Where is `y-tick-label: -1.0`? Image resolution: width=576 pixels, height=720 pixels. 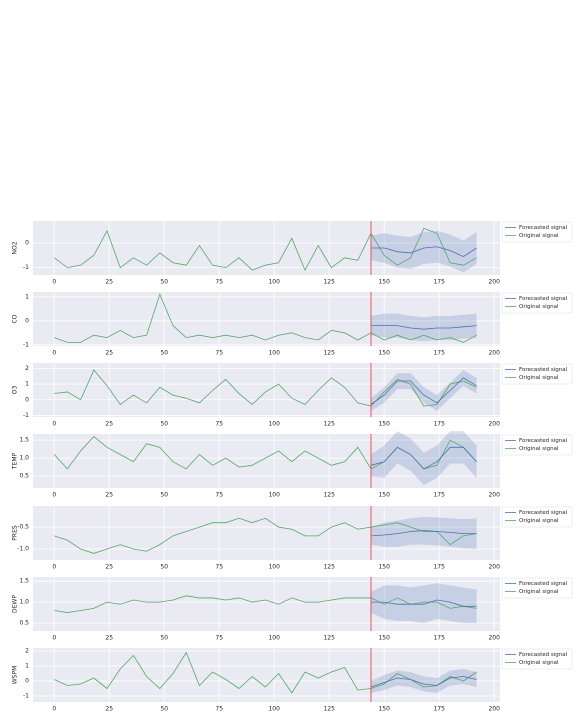 y-tick-label: -1.0 is located at coordinates (23, 549).